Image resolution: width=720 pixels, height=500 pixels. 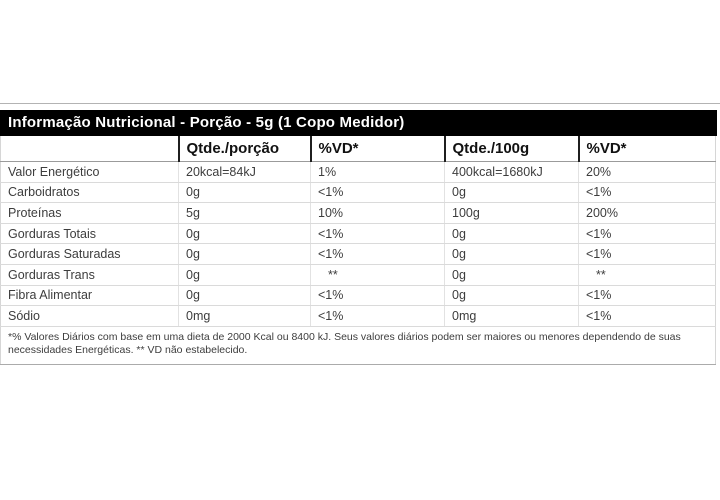 I want to click on row-label: Valor Energético, so click(x=89, y=172).